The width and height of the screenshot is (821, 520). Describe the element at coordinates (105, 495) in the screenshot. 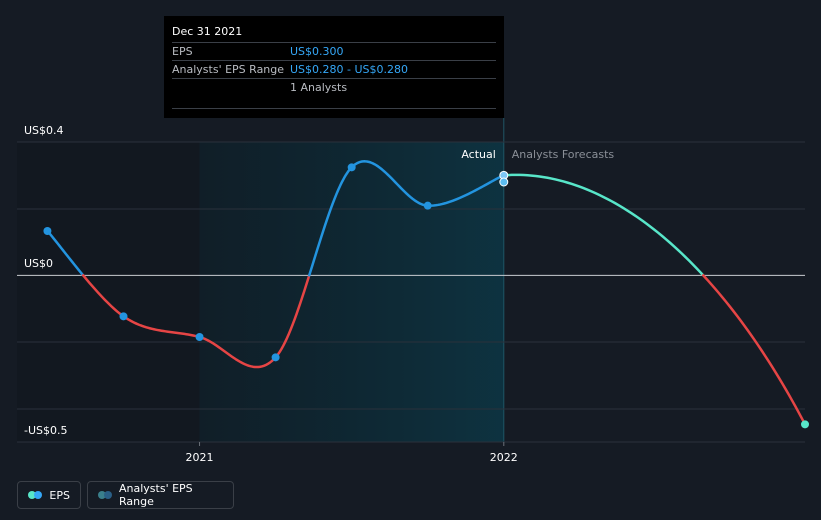

I see `legend-range-swatch-icon` at that location.